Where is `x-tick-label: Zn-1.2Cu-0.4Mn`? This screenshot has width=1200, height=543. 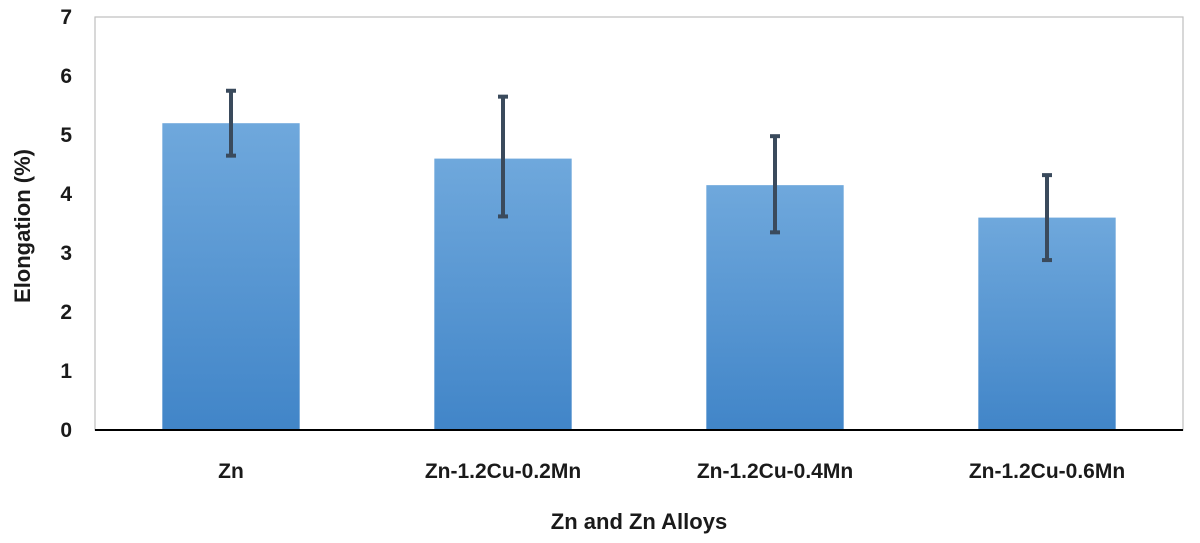 x-tick-label: Zn-1.2Cu-0.4Mn is located at coordinates (775, 471).